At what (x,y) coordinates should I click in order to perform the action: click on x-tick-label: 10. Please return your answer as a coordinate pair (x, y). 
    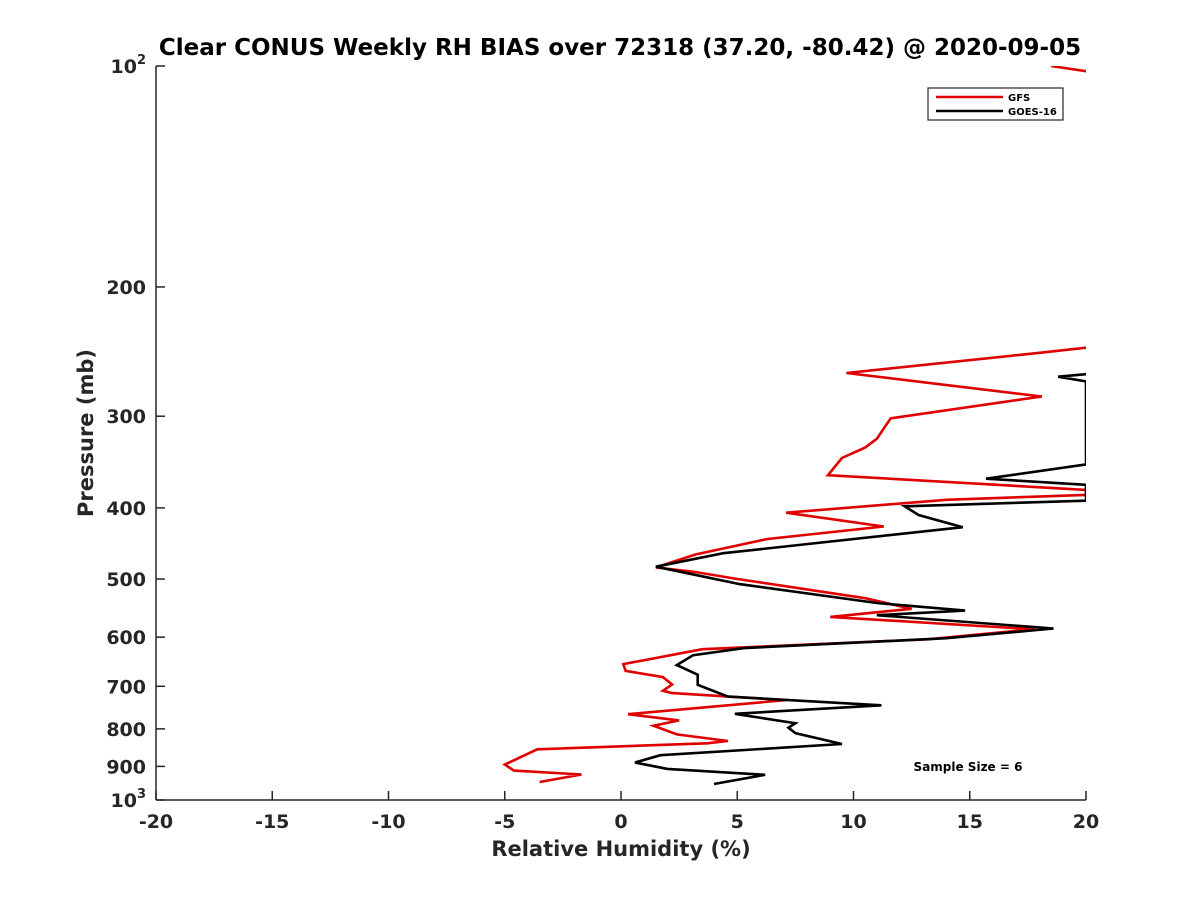
    Looking at the image, I should click on (853, 822).